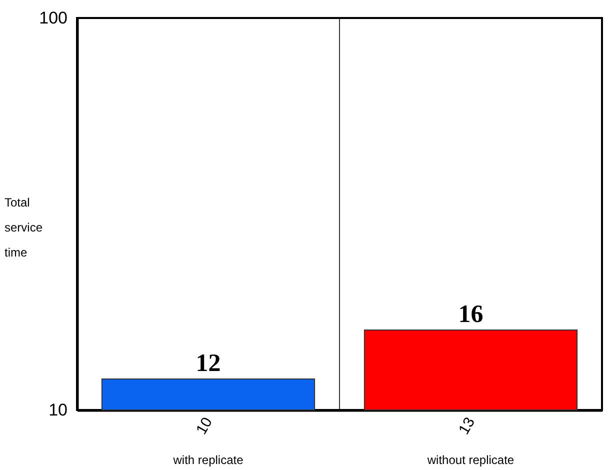  I want to click on y-axis-title: Total service time, so click(23, 228).